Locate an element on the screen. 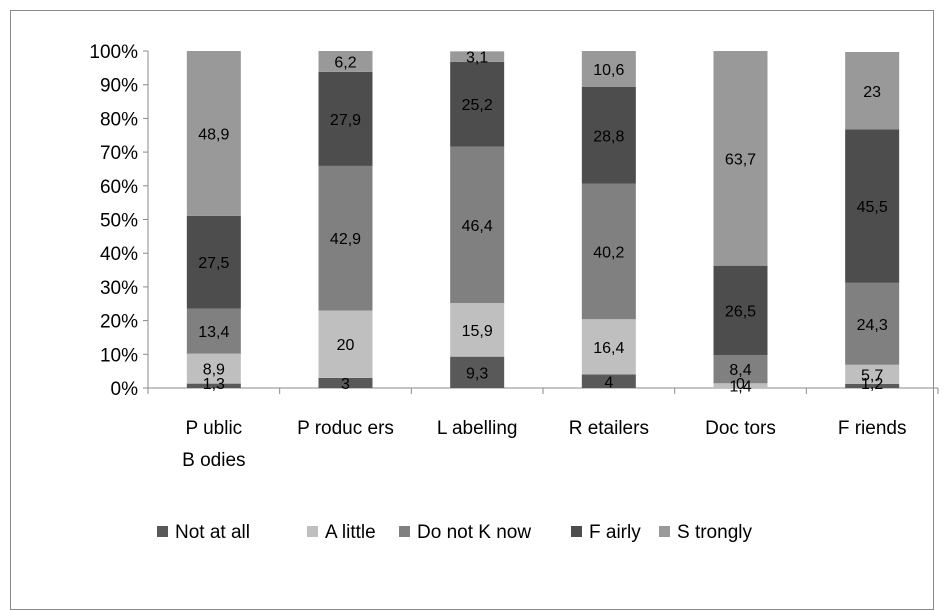 This screenshot has width=944, height=610. data-label: 9,3 is located at coordinates (477, 373).